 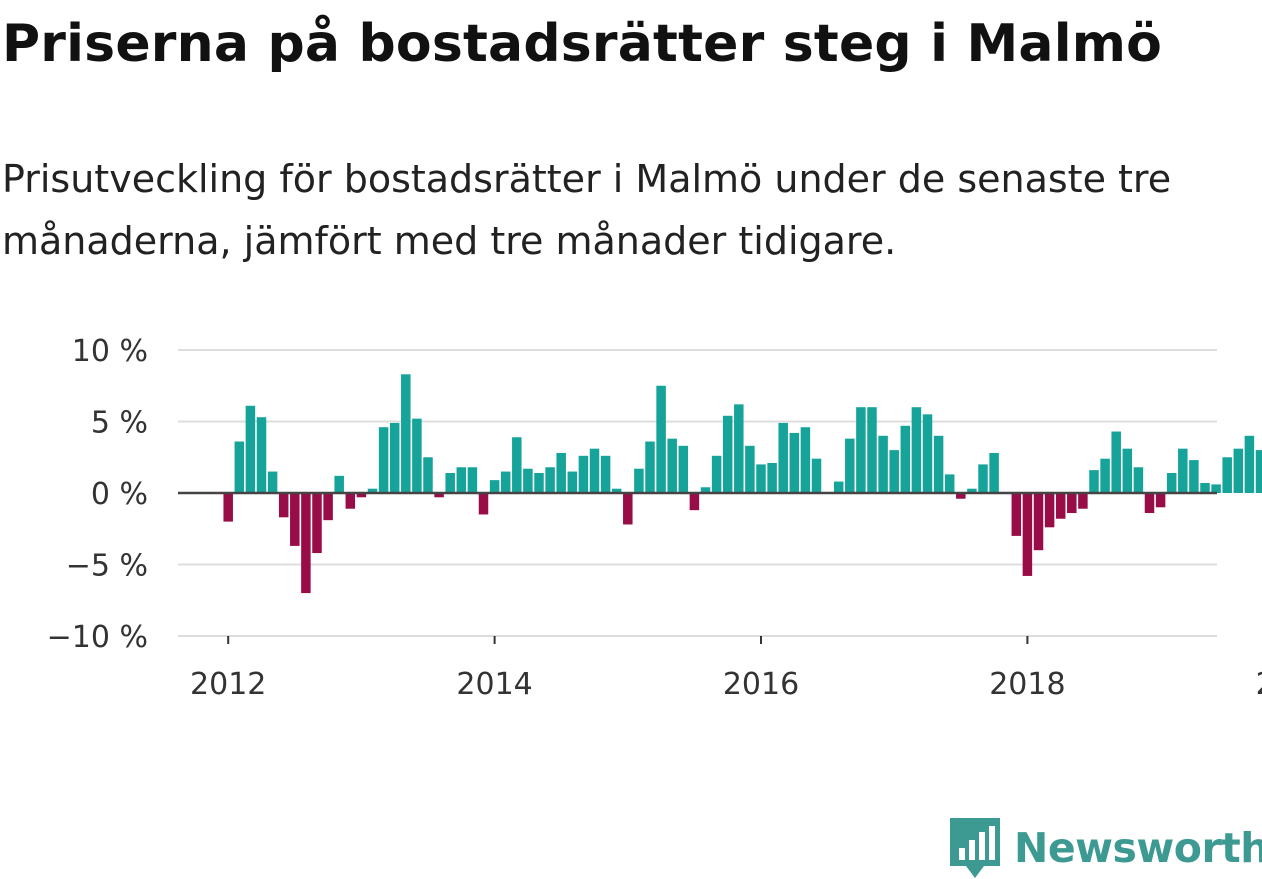 I want to click on newsworthy-logo-icon, so click(x=975, y=848).